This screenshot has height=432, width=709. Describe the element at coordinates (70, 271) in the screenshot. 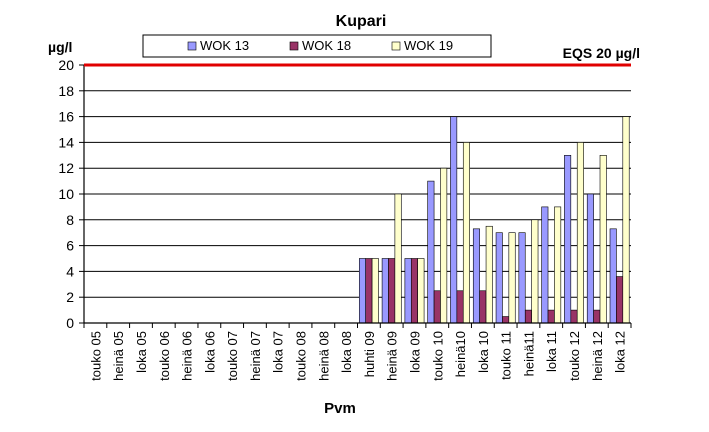

I see `y-tick-label: 4` at that location.